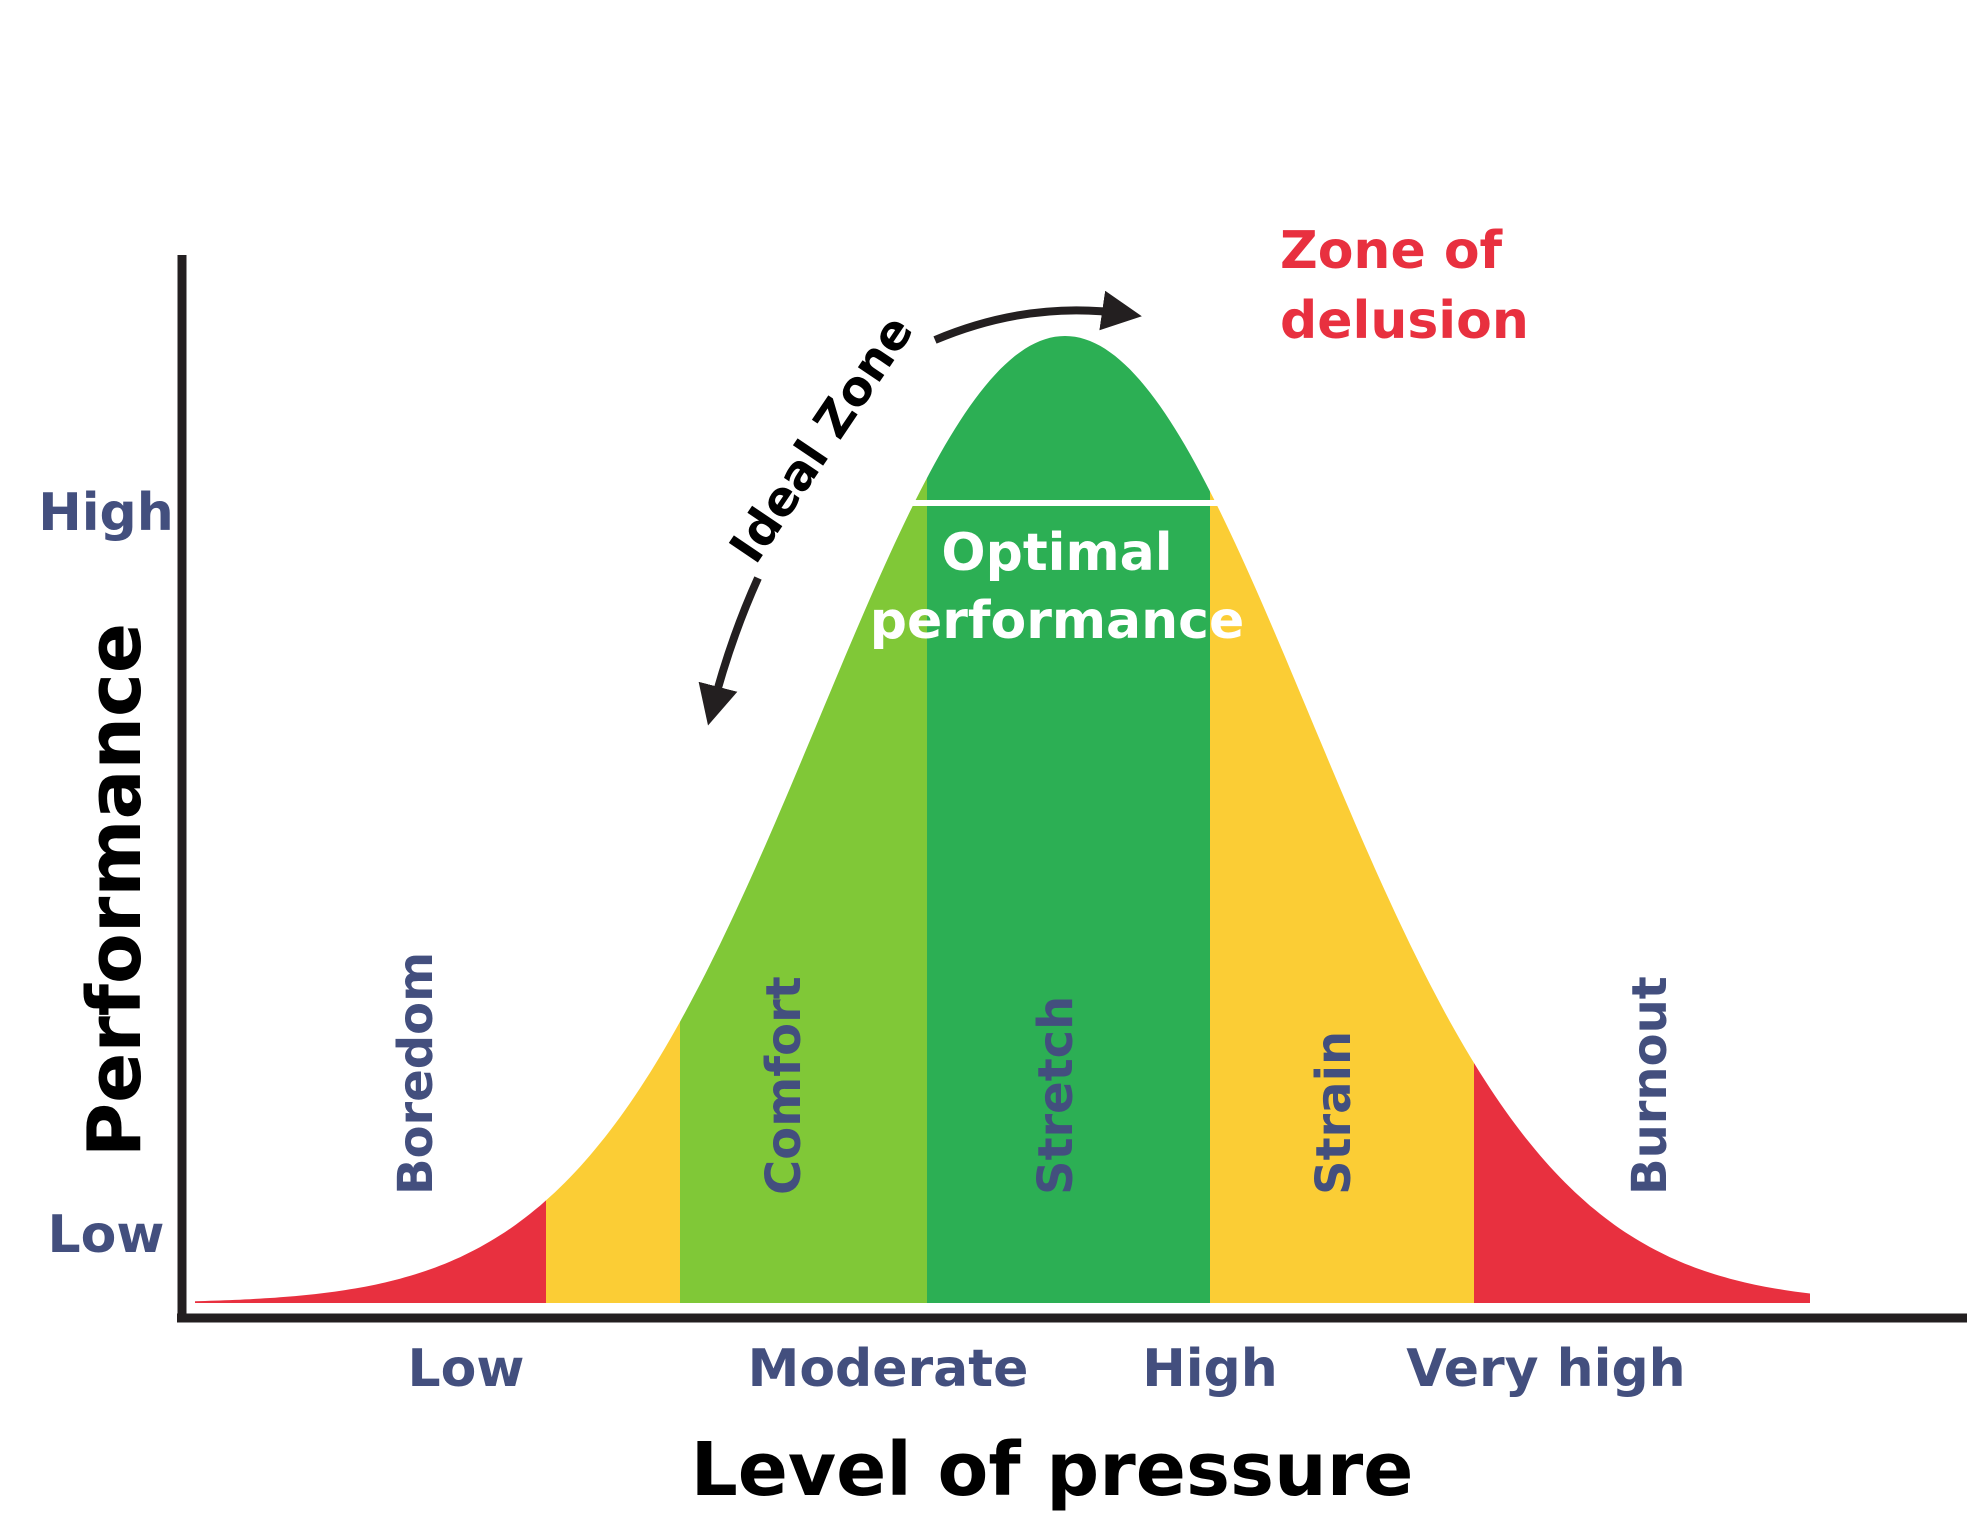 Image resolution: width=1967 pixels, height=1528 pixels. Describe the element at coordinates (416, 1073) in the screenshot. I see `zone-label-boredom: Boredom` at that location.